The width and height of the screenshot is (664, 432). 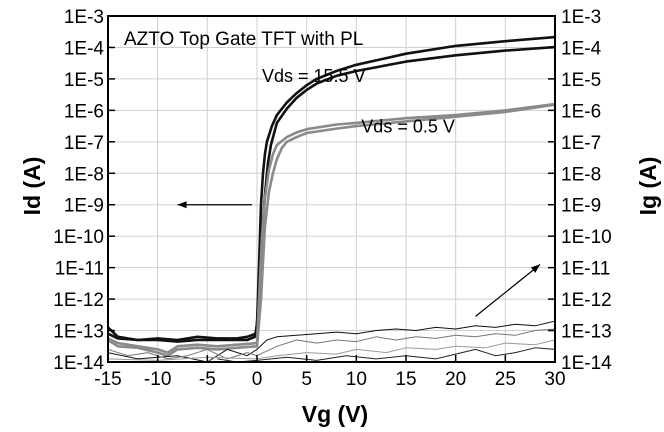 What do you see at coordinates (306, 379) in the screenshot?
I see `x-tick-label: 5` at bounding box center [306, 379].